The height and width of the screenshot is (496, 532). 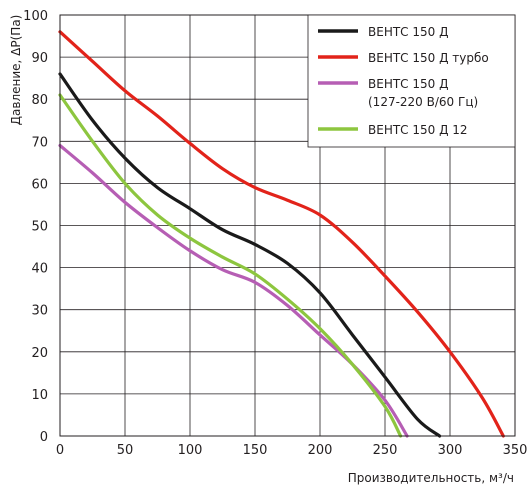 I want to click on legend-label-1: ВЕНТС 150 Д, so click(x=408, y=32).